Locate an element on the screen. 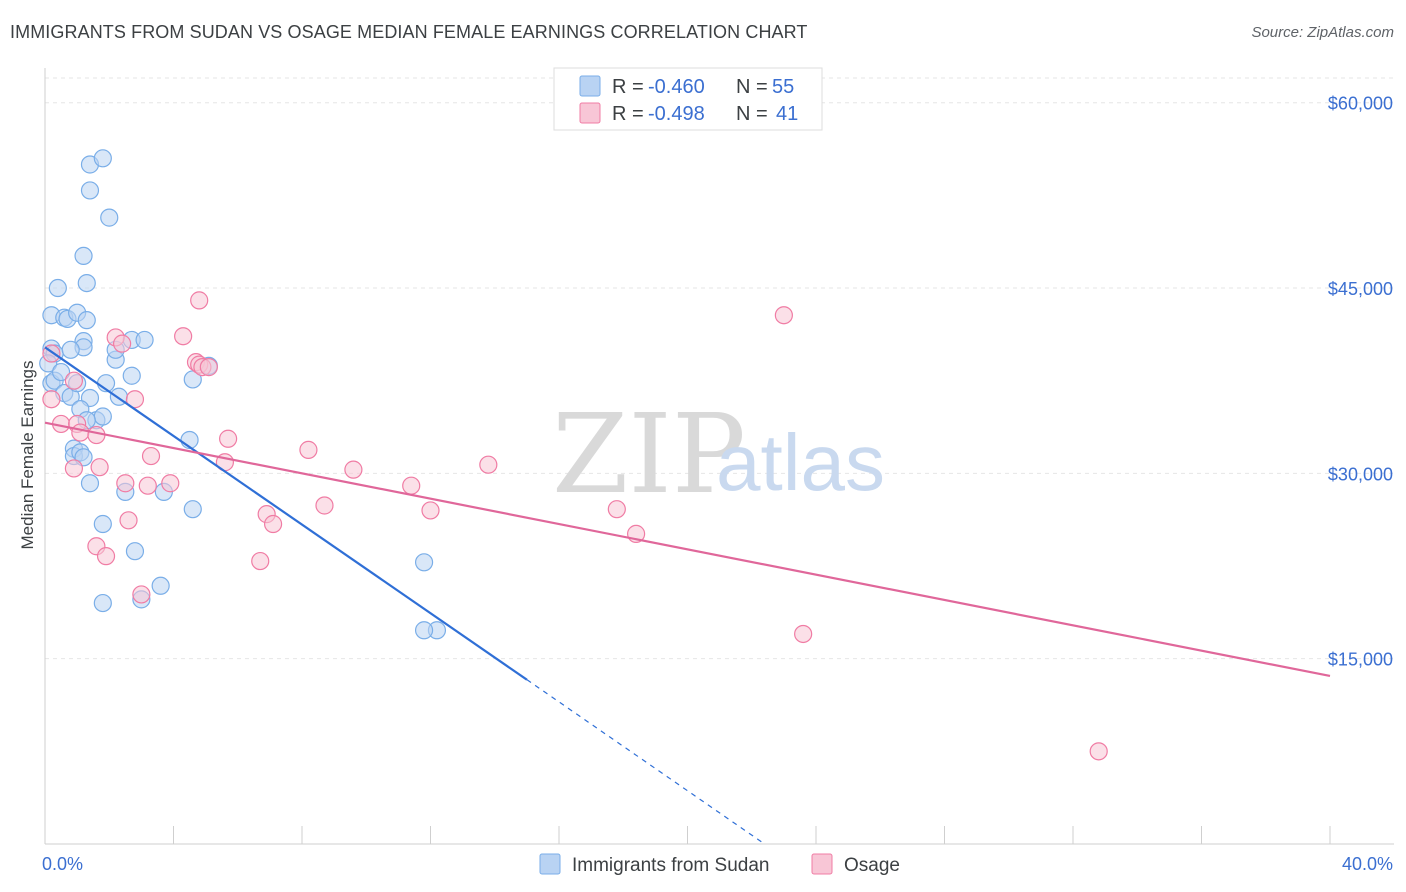 The width and height of the screenshot is (1406, 892). legend-r-label-osage: R = is located at coordinates (628, 114).